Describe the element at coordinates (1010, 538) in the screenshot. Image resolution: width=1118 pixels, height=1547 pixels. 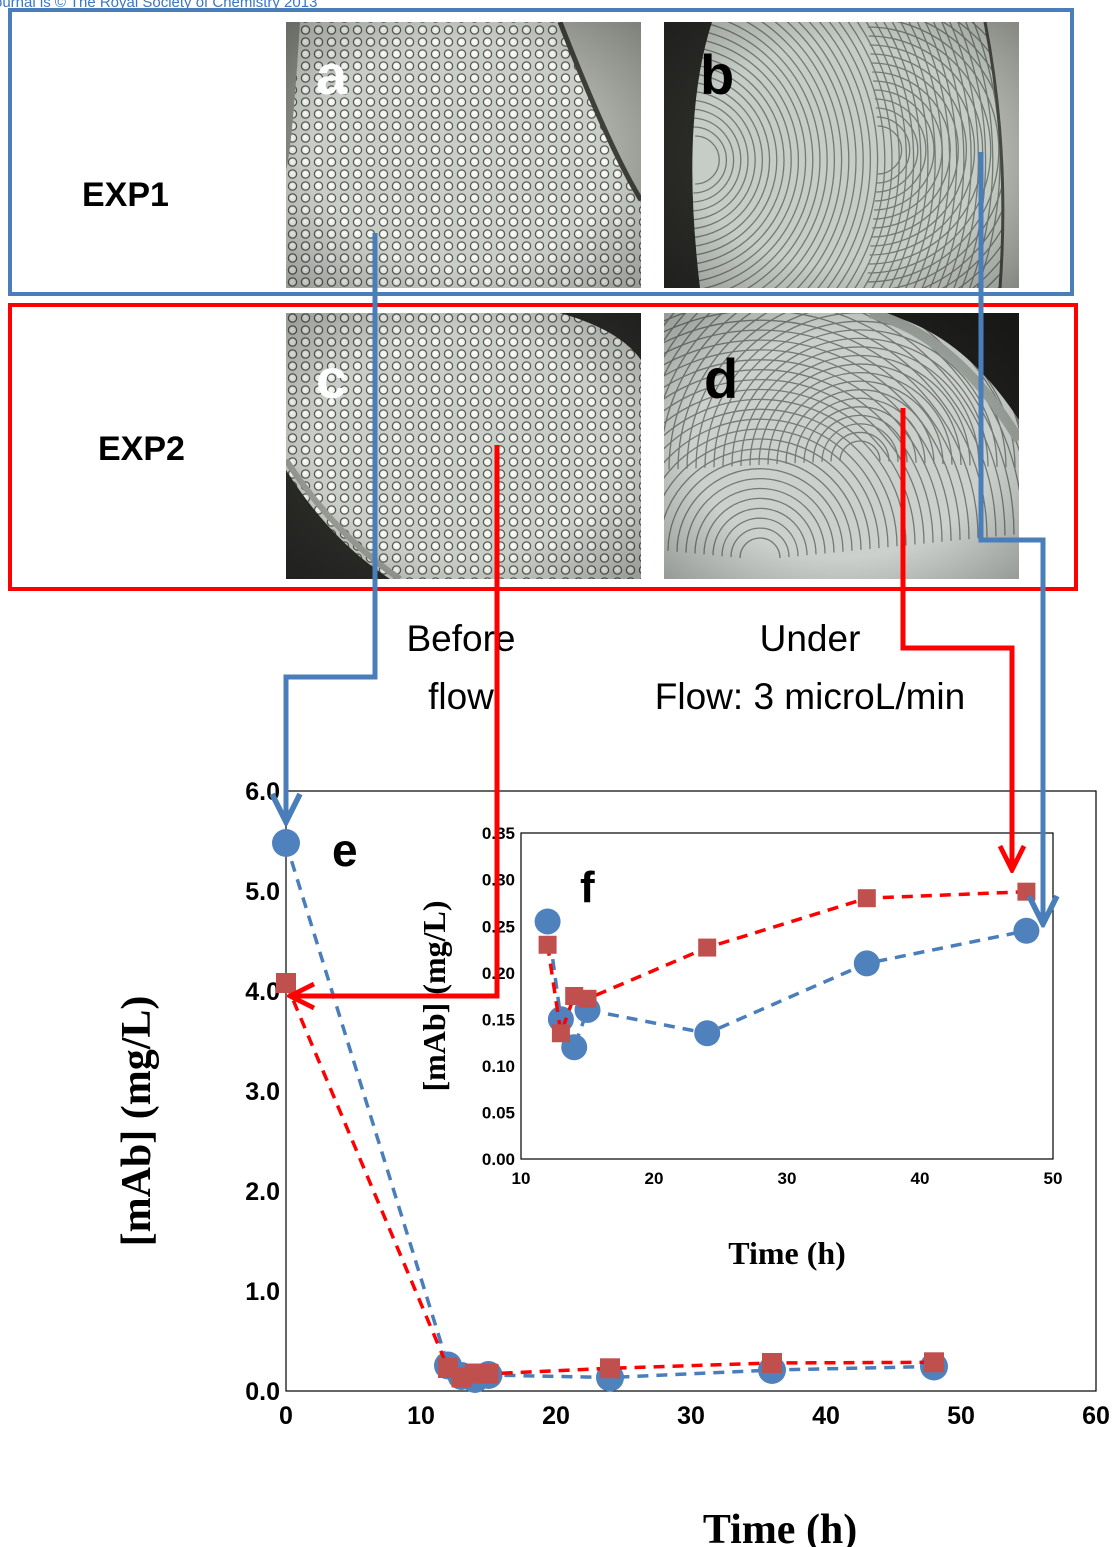
I see `arrow-blue-b-to-f` at that location.